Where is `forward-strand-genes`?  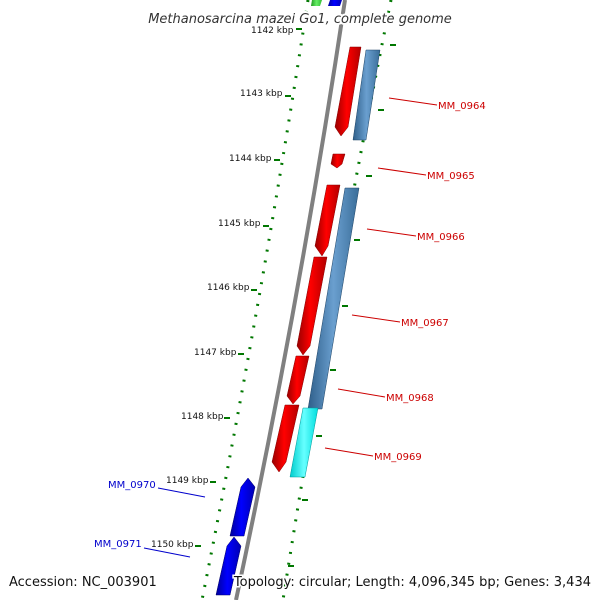 forward-strand-genes is located at coordinates (316, 259).